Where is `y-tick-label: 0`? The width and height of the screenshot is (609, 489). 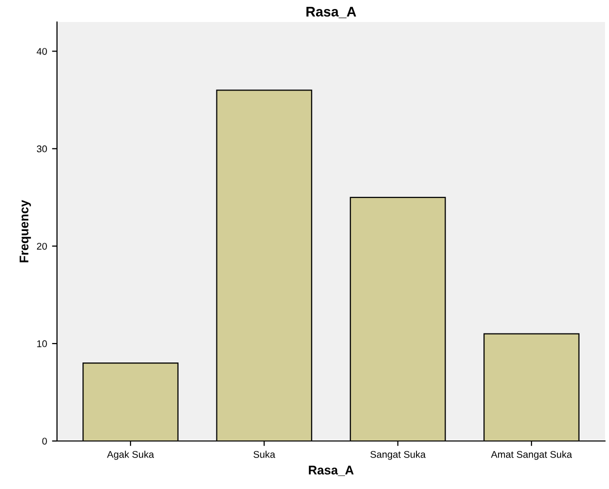 y-tick-label: 0 is located at coordinates (44, 441).